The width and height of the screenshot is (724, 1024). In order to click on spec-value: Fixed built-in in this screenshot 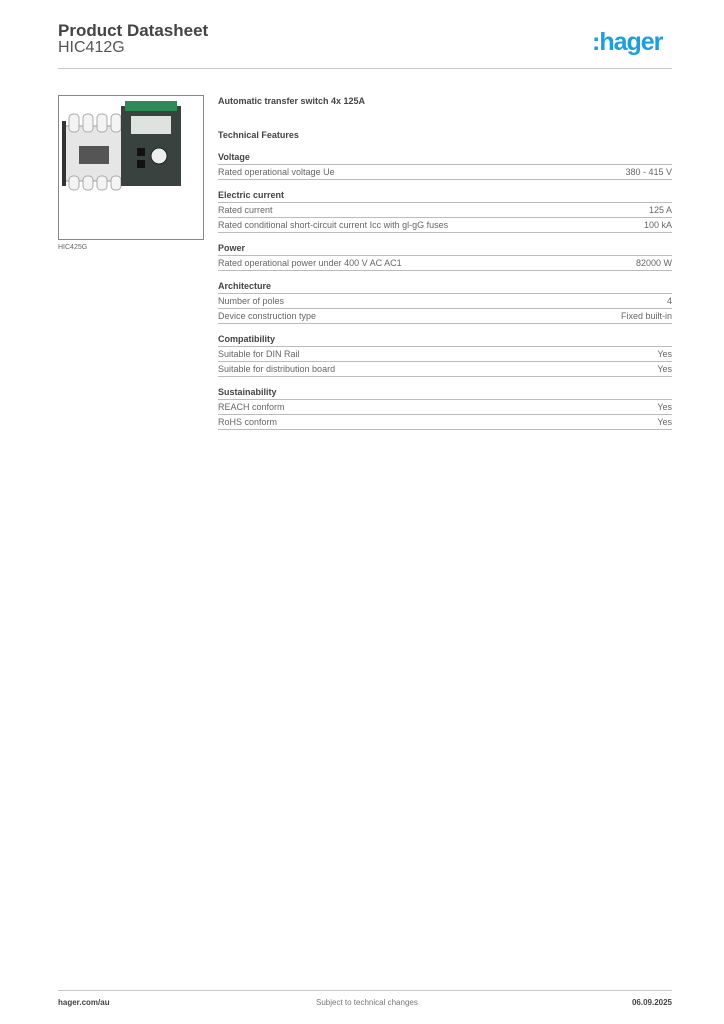, I will do `click(646, 316)`.